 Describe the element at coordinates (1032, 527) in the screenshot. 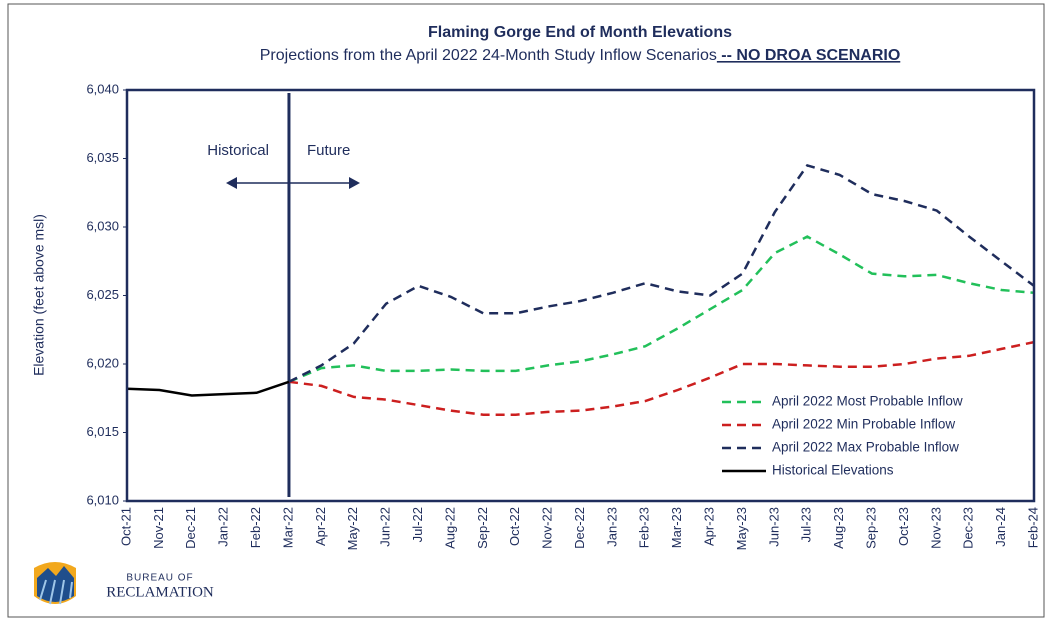

I see `x-tick-label: Feb-24` at that location.